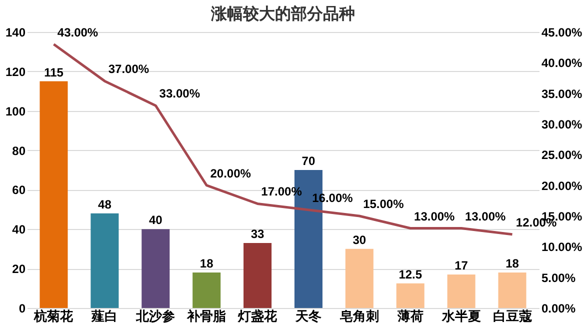  What do you see at coordinates (257, 233) in the screenshot?
I see `data-label: 33` at bounding box center [257, 233].